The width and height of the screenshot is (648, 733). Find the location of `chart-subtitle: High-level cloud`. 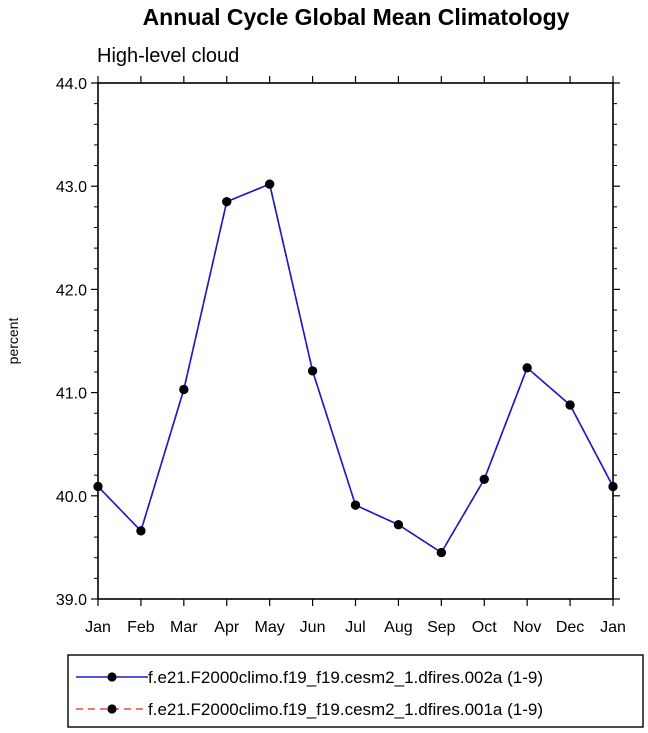

chart-subtitle: High-level cloud is located at coordinates (168, 56).